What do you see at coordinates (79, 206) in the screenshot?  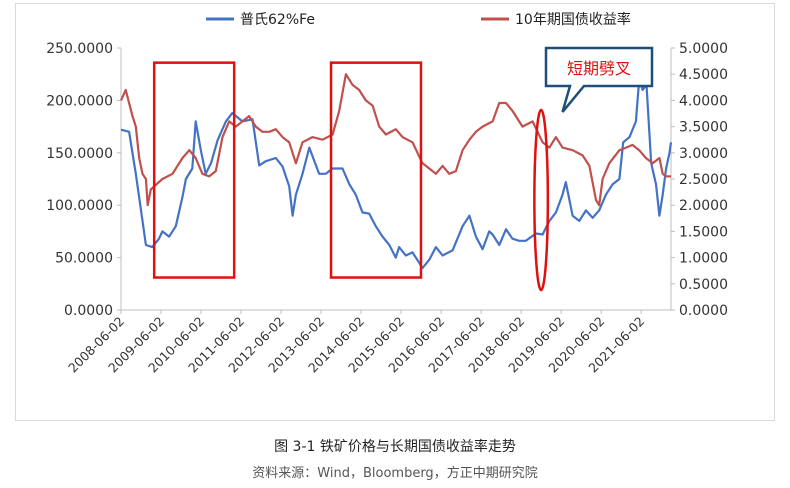 I see `y-left-tick-label: 100.0000` at bounding box center [79, 206].